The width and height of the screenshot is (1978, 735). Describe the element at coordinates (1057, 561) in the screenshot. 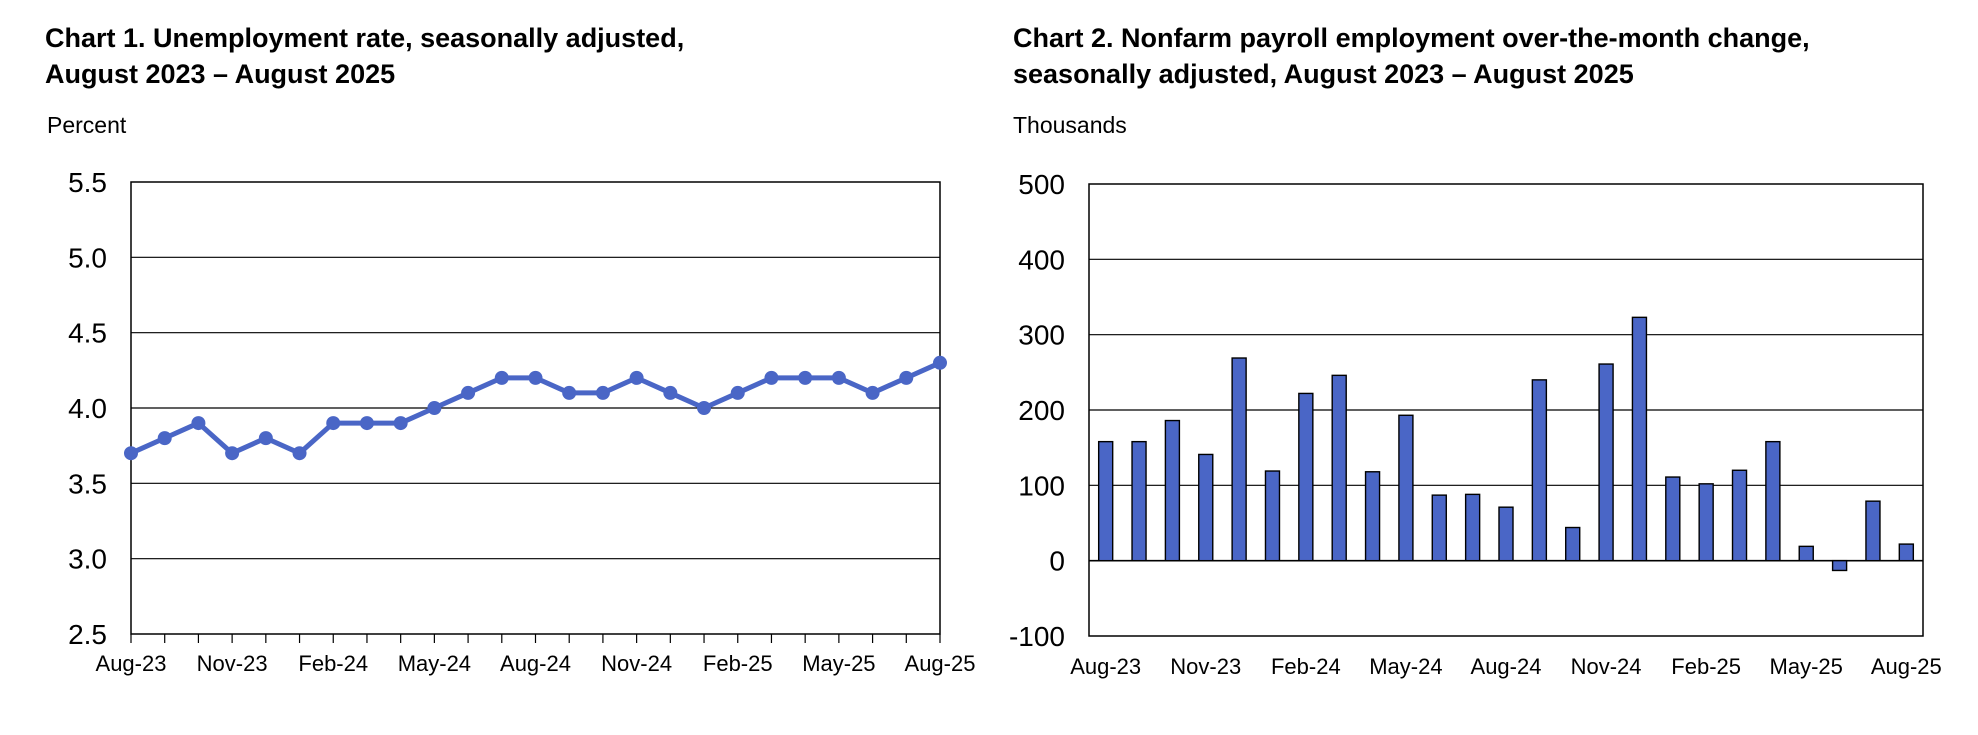

I see `y-tick-label: 0` at that location.